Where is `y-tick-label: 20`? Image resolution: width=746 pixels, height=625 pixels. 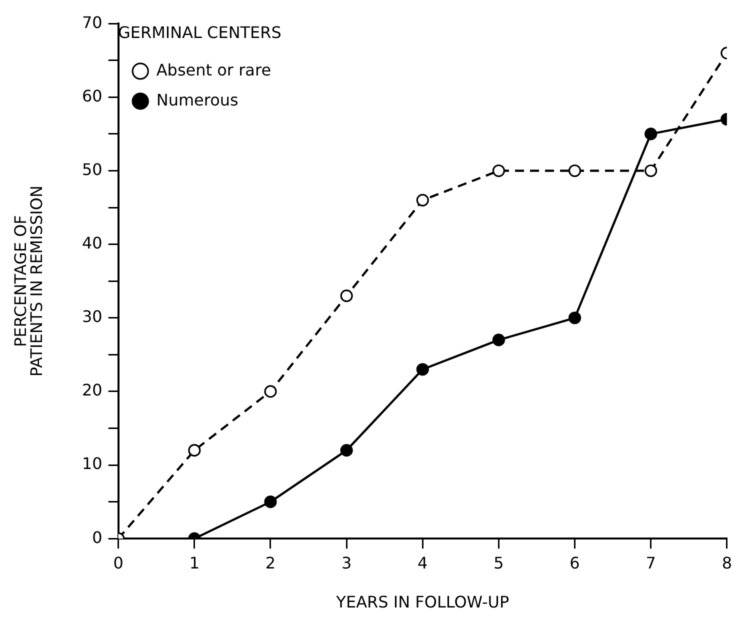
y-tick-label: 20 is located at coordinates (92, 390).